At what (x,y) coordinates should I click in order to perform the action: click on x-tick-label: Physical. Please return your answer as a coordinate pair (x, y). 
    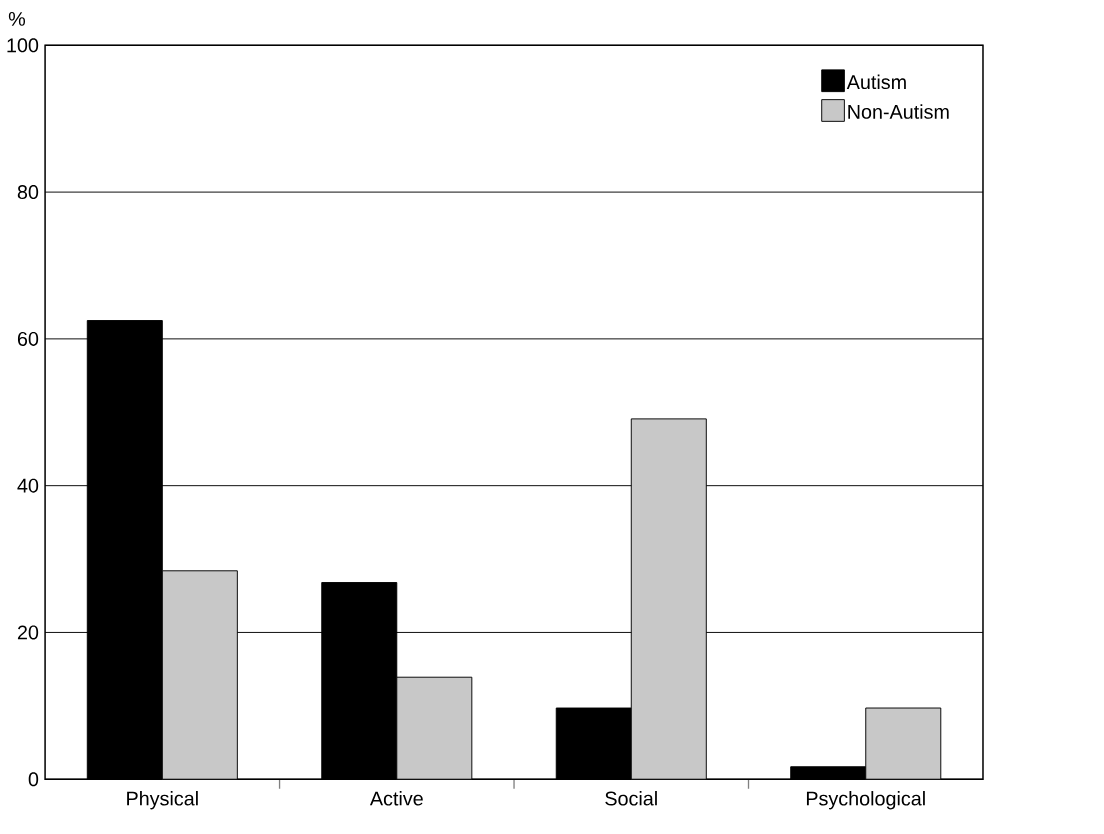
    Looking at the image, I should click on (162, 800).